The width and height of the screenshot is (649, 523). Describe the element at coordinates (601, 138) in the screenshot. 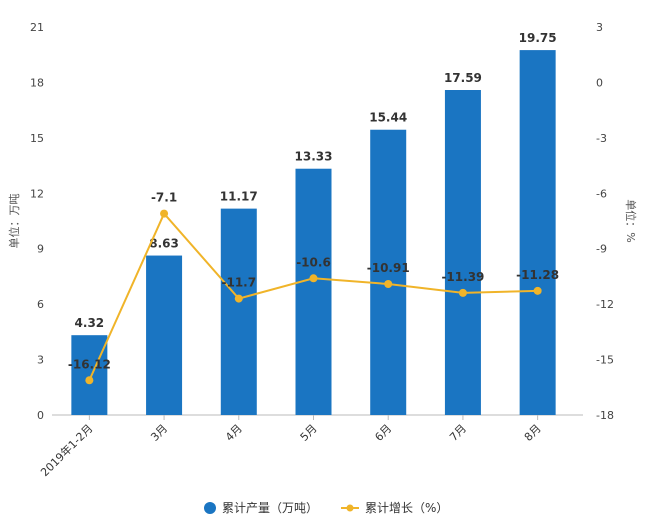

I see `y-right-tick-label: -3` at that location.